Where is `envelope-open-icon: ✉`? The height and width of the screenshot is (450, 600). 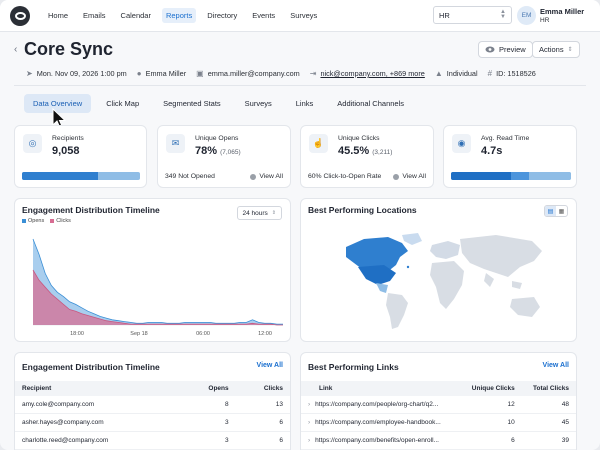 envelope-open-icon: ✉ is located at coordinates (175, 143).